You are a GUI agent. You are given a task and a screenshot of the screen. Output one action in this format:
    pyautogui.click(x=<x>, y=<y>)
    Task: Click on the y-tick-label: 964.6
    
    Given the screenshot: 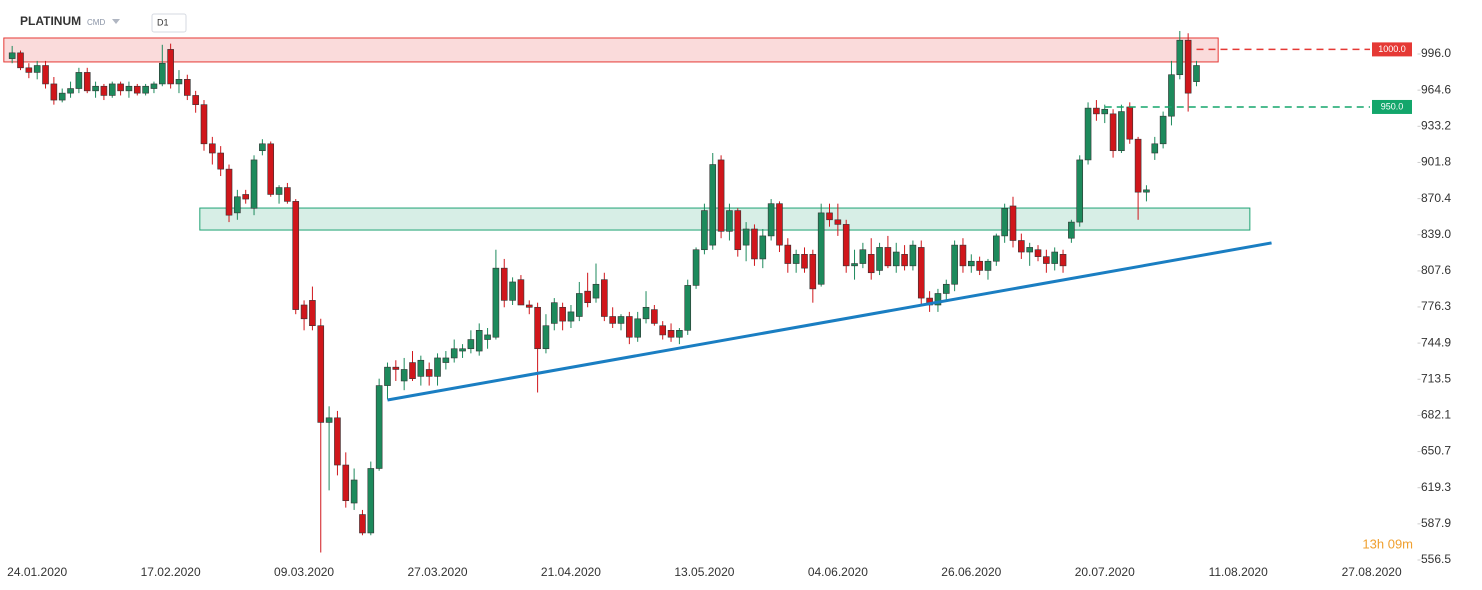 What is the action you would take?
    pyautogui.click(x=1436, y=89)
    